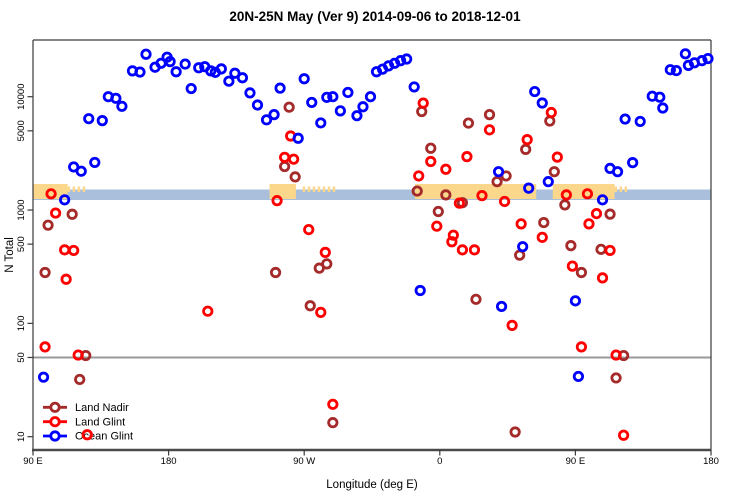 This screenshot has height=500, width=750. I want to click on y-axis-label: N Total, so click(10, 255).